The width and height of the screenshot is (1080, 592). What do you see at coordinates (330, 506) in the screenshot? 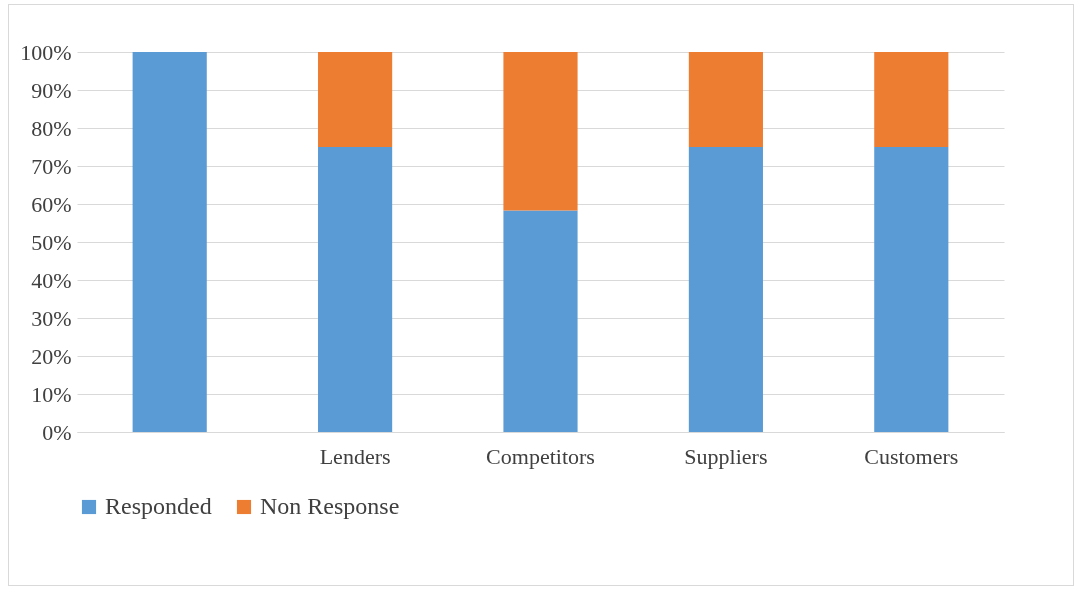
I see `legend-label: Non Response` at bounding box center [330, 506].